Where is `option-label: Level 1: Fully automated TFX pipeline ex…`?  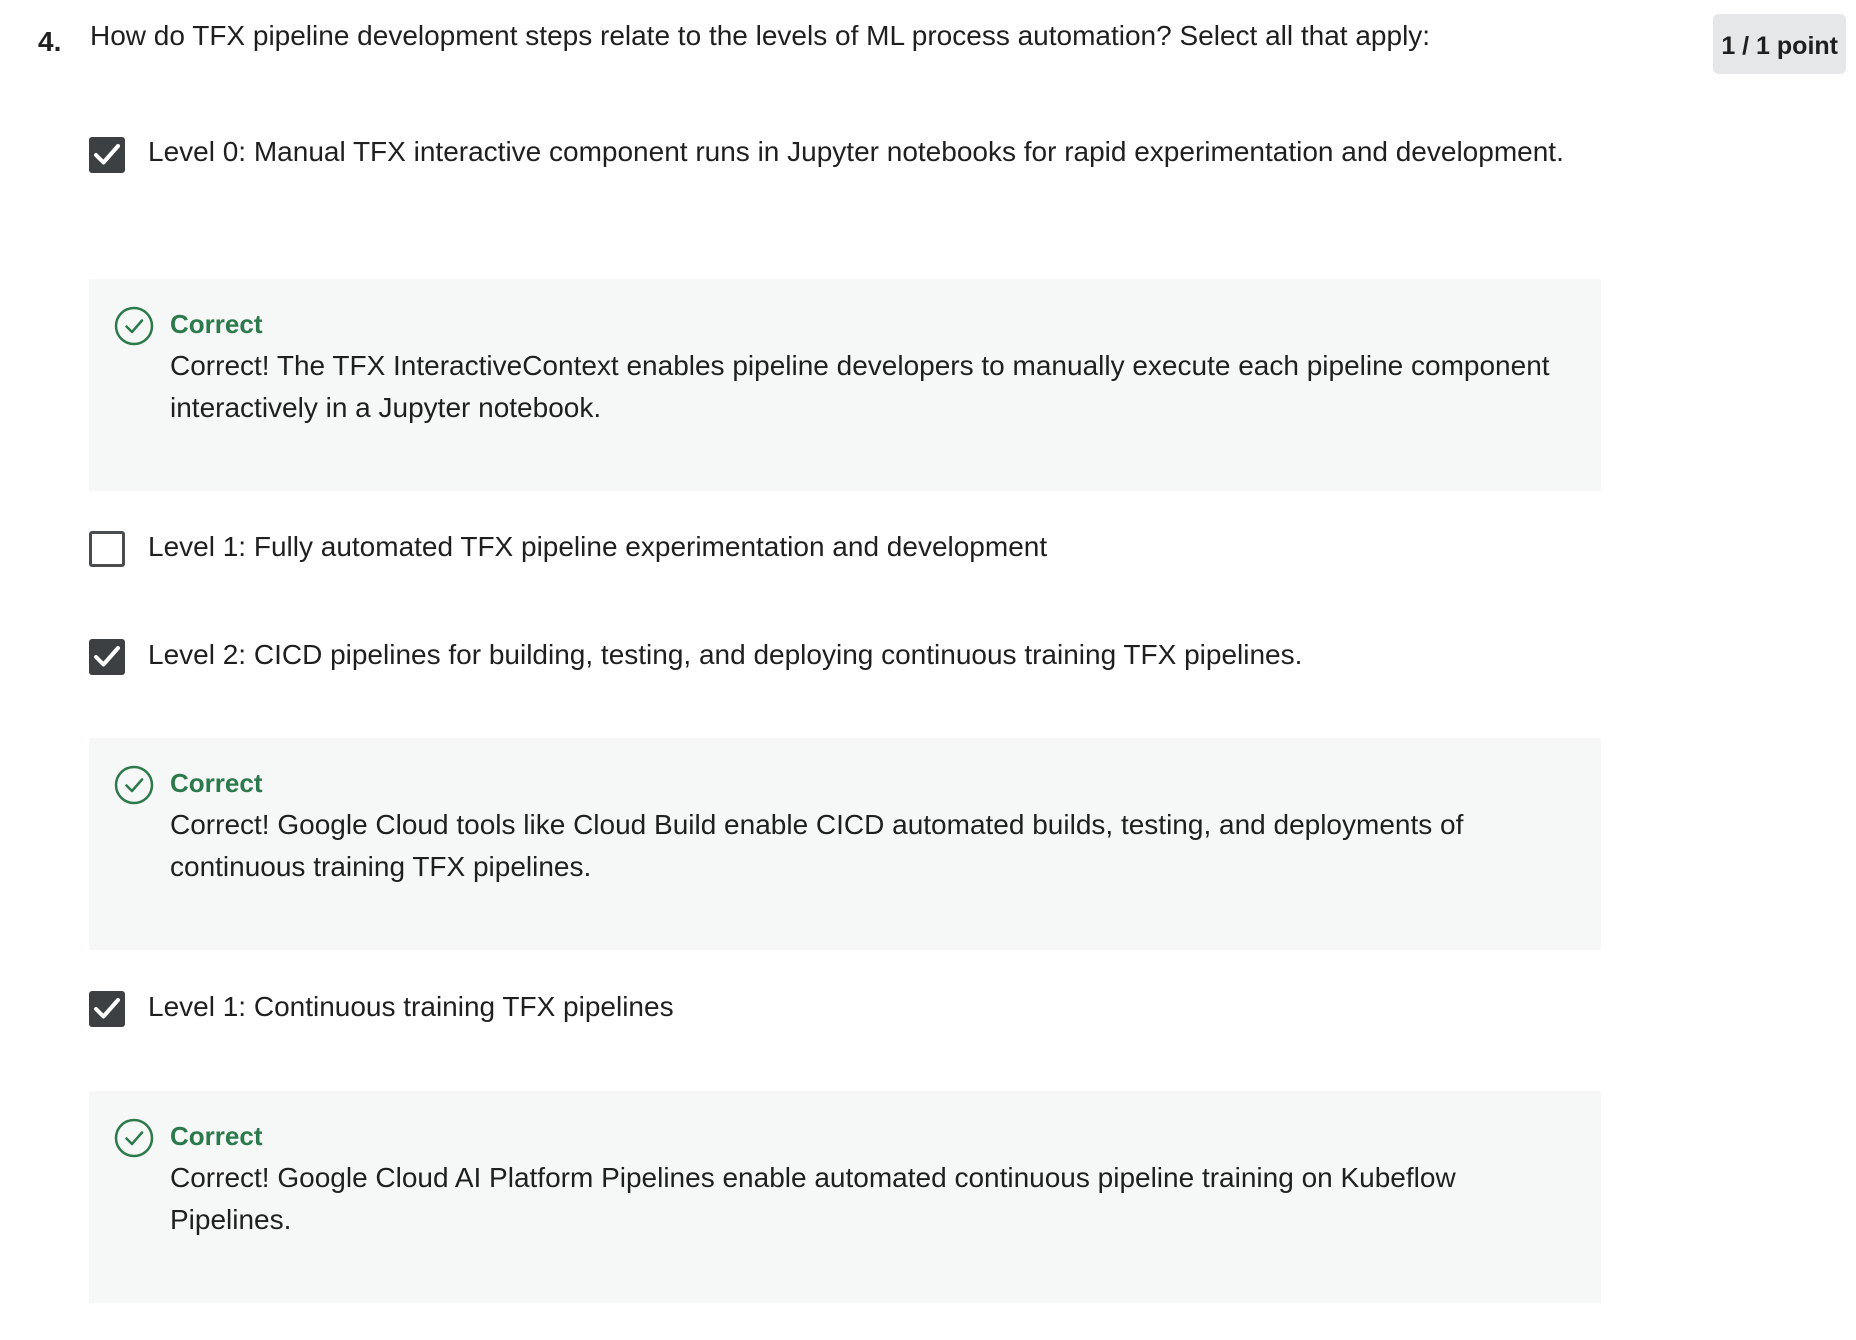
option-label: Level 1: Fully automated TFX pipeline ex… is located at coordinates (598, 546).